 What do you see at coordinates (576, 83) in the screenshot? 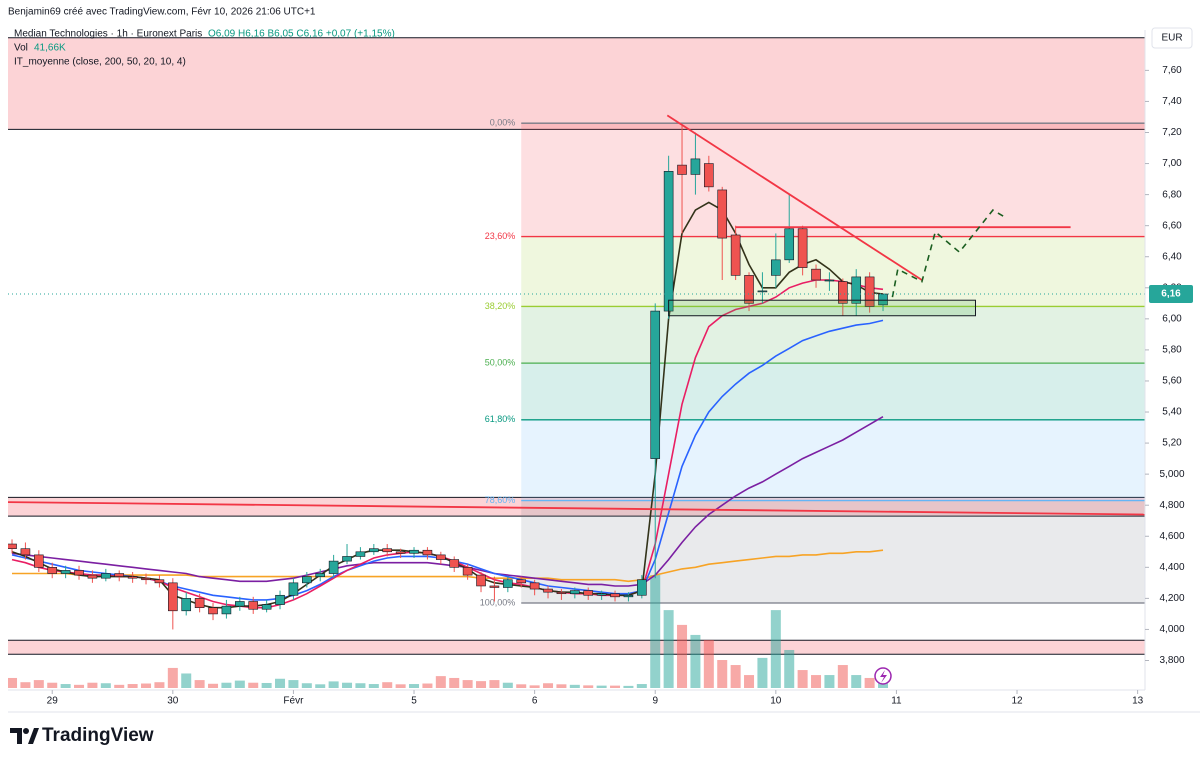
I see `zone` at bounding box center [576, 83].